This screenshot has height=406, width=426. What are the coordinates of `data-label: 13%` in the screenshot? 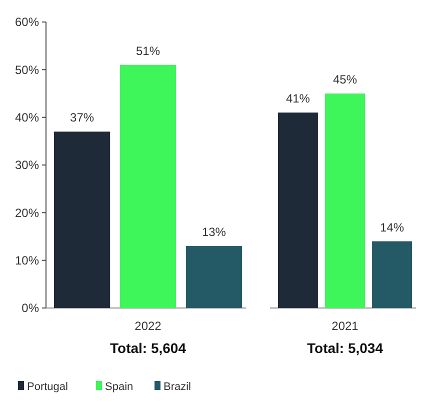 It's located at (214, 232).